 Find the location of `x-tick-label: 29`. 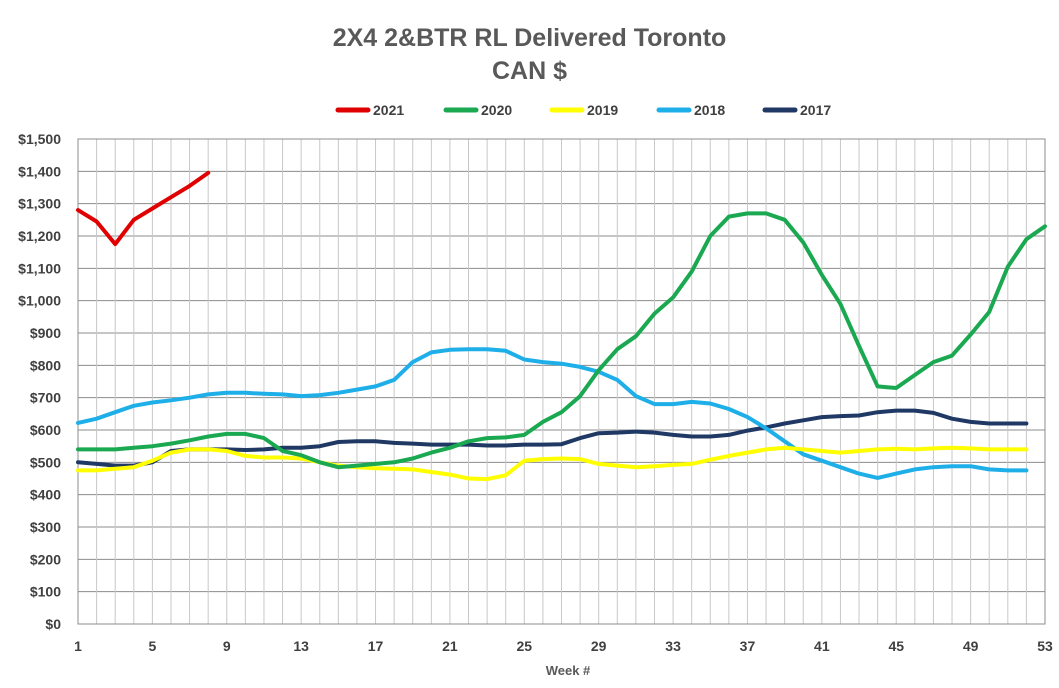

x-tick-label: 29 is located at coordinates (599, 646).